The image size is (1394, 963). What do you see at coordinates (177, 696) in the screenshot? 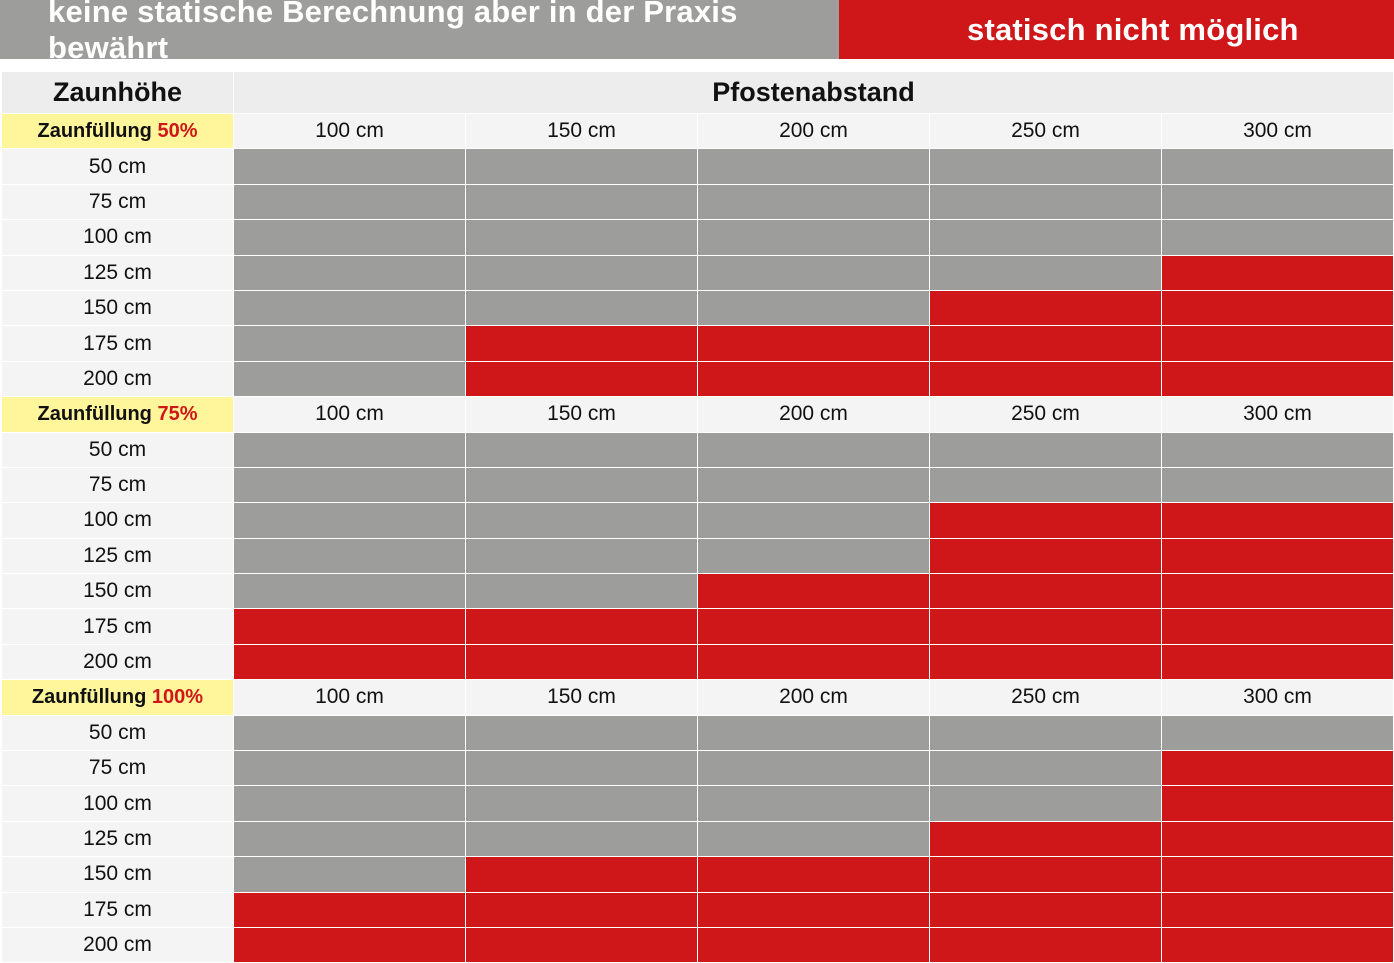
I see `fill-percent: 100%` at bounding box center [177, 696].